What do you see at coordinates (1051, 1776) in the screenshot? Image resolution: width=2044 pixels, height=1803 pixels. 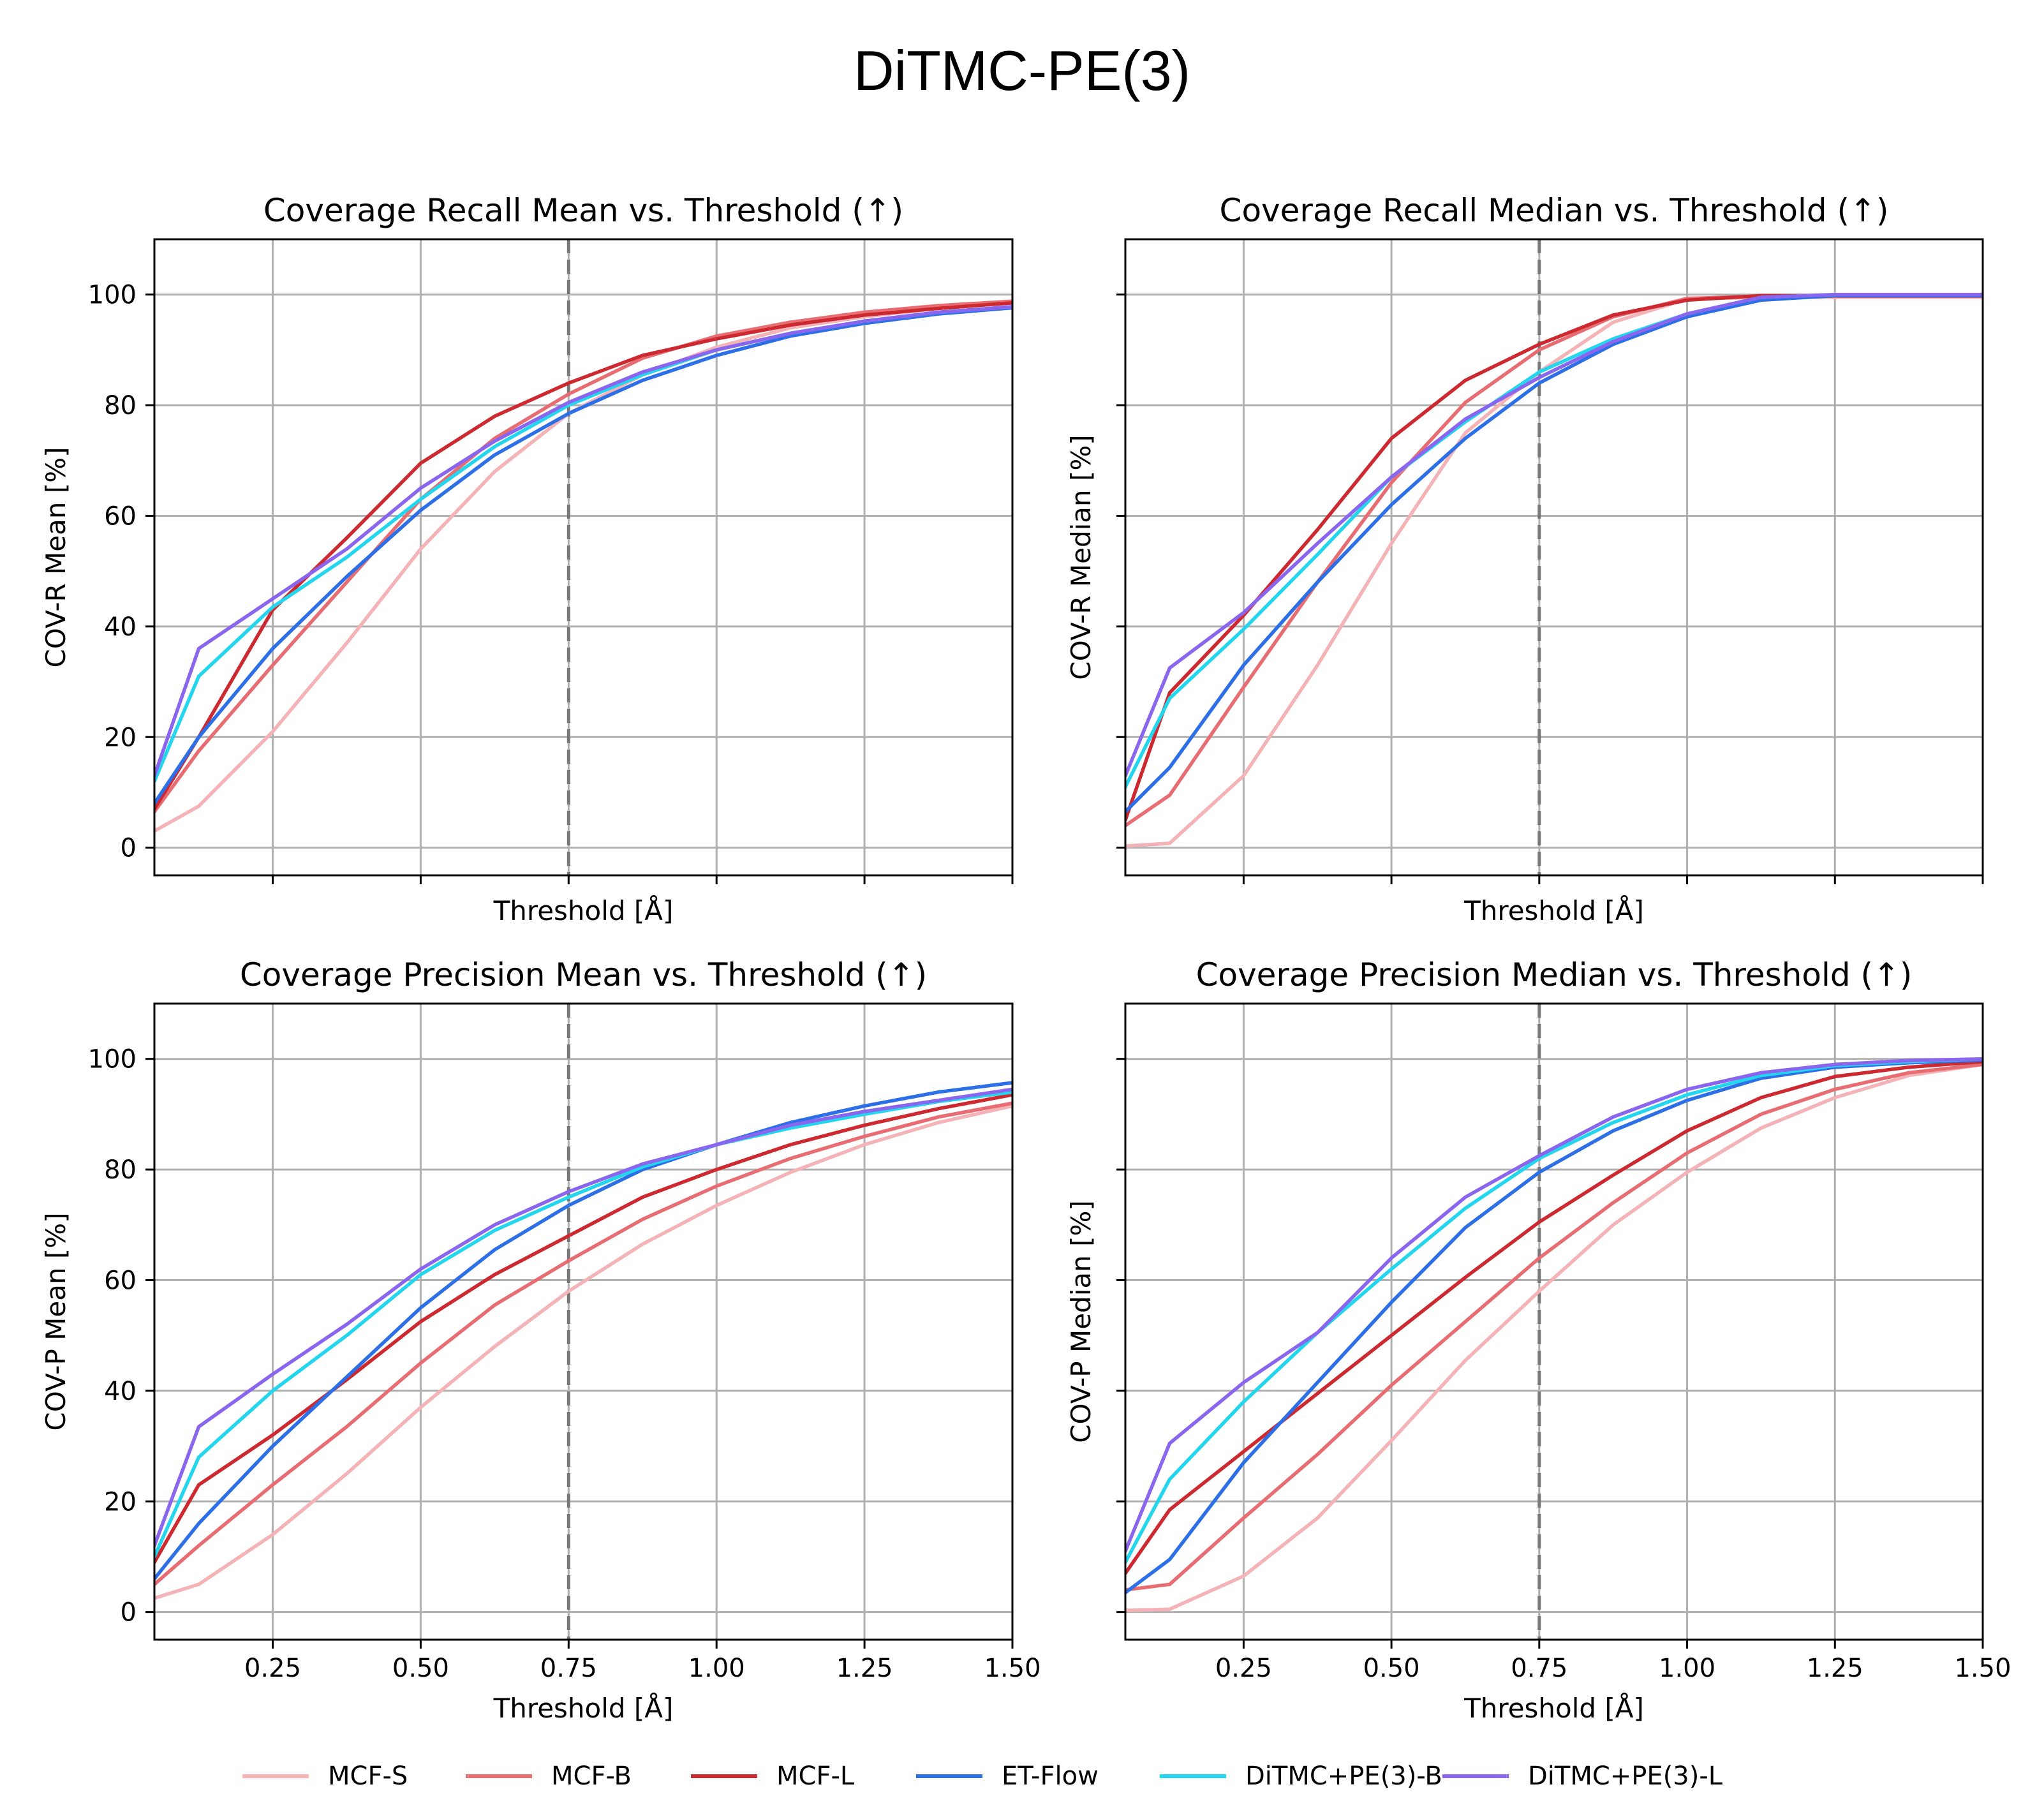 I see `legend-label: ET-Flow` at bounding box center [1051, 1776].